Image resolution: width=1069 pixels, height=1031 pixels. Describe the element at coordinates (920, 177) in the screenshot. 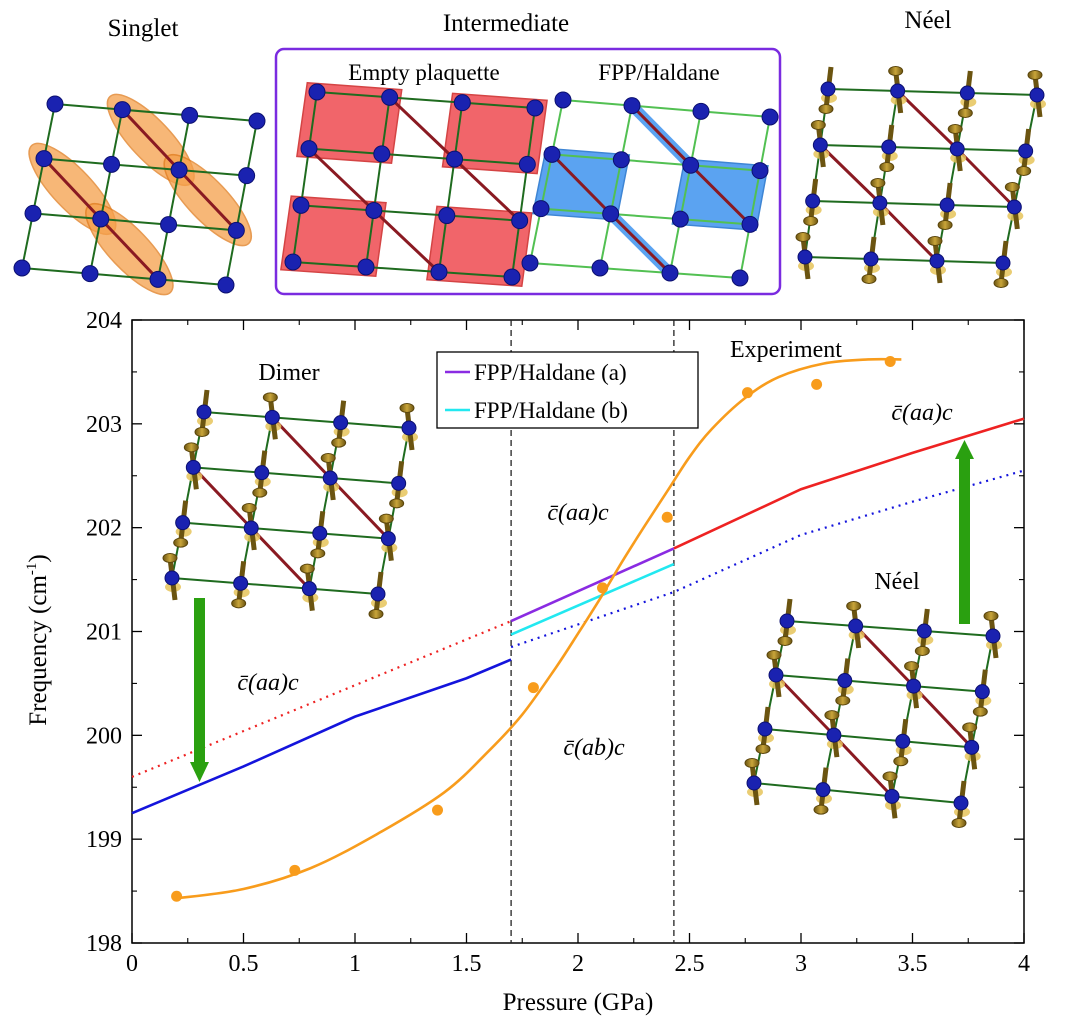

I see `neel-top-lattice` at that location.